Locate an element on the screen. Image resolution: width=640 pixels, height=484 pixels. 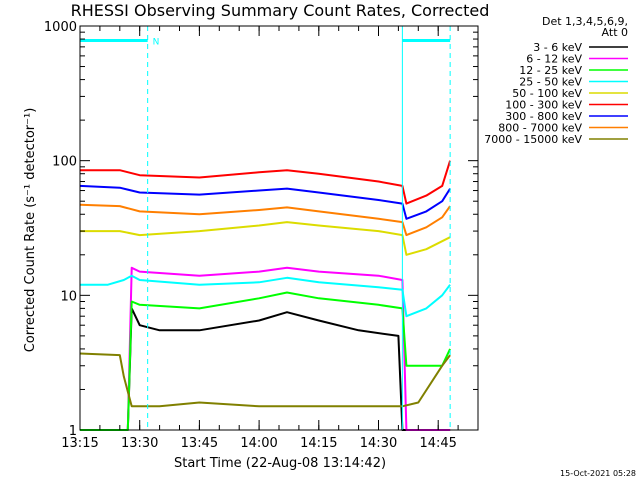
x-tick-label: 13:30 is located at coordinates (139, 443).